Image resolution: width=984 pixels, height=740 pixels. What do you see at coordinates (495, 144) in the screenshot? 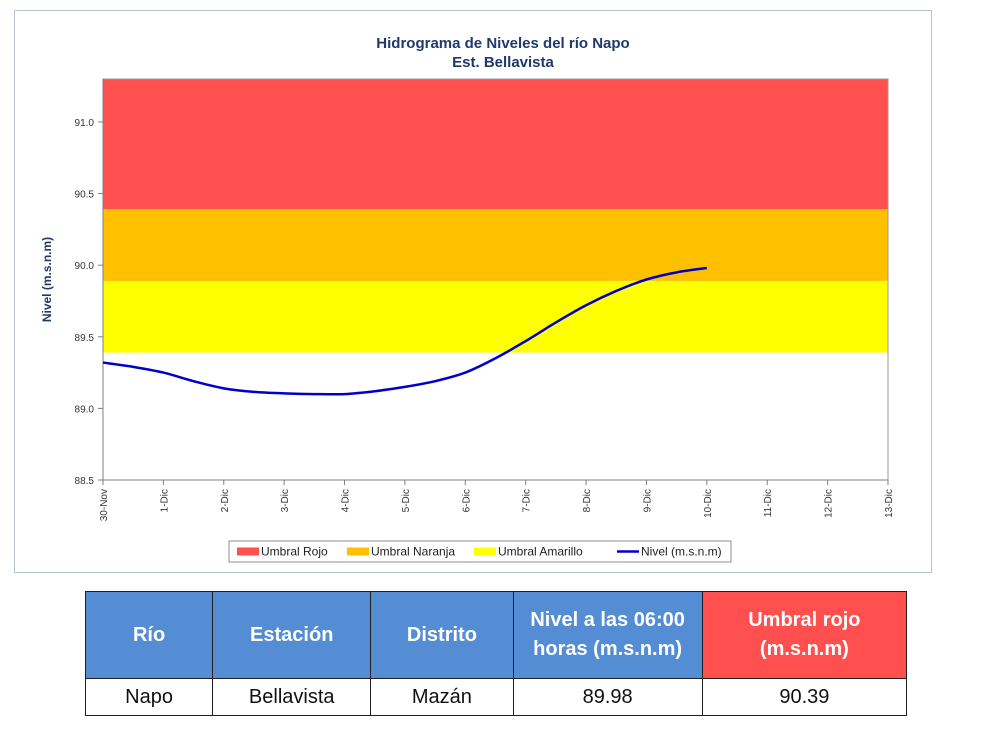
I see `threshold-band-umbral-rojo` at bounding box center [495, 144].